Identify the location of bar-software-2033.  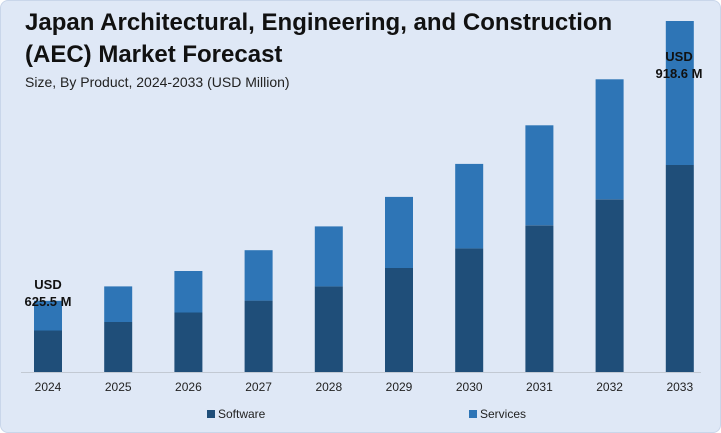
(679, 268).